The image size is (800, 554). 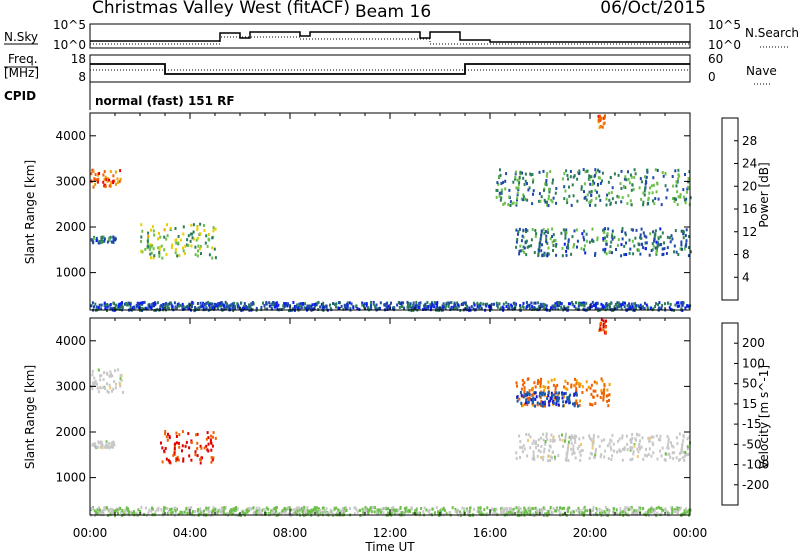 What do you see at coordinates (190, 533) in the screenshot?
I see `time-tick-label: 04:00` at bounding box center [190, 533].